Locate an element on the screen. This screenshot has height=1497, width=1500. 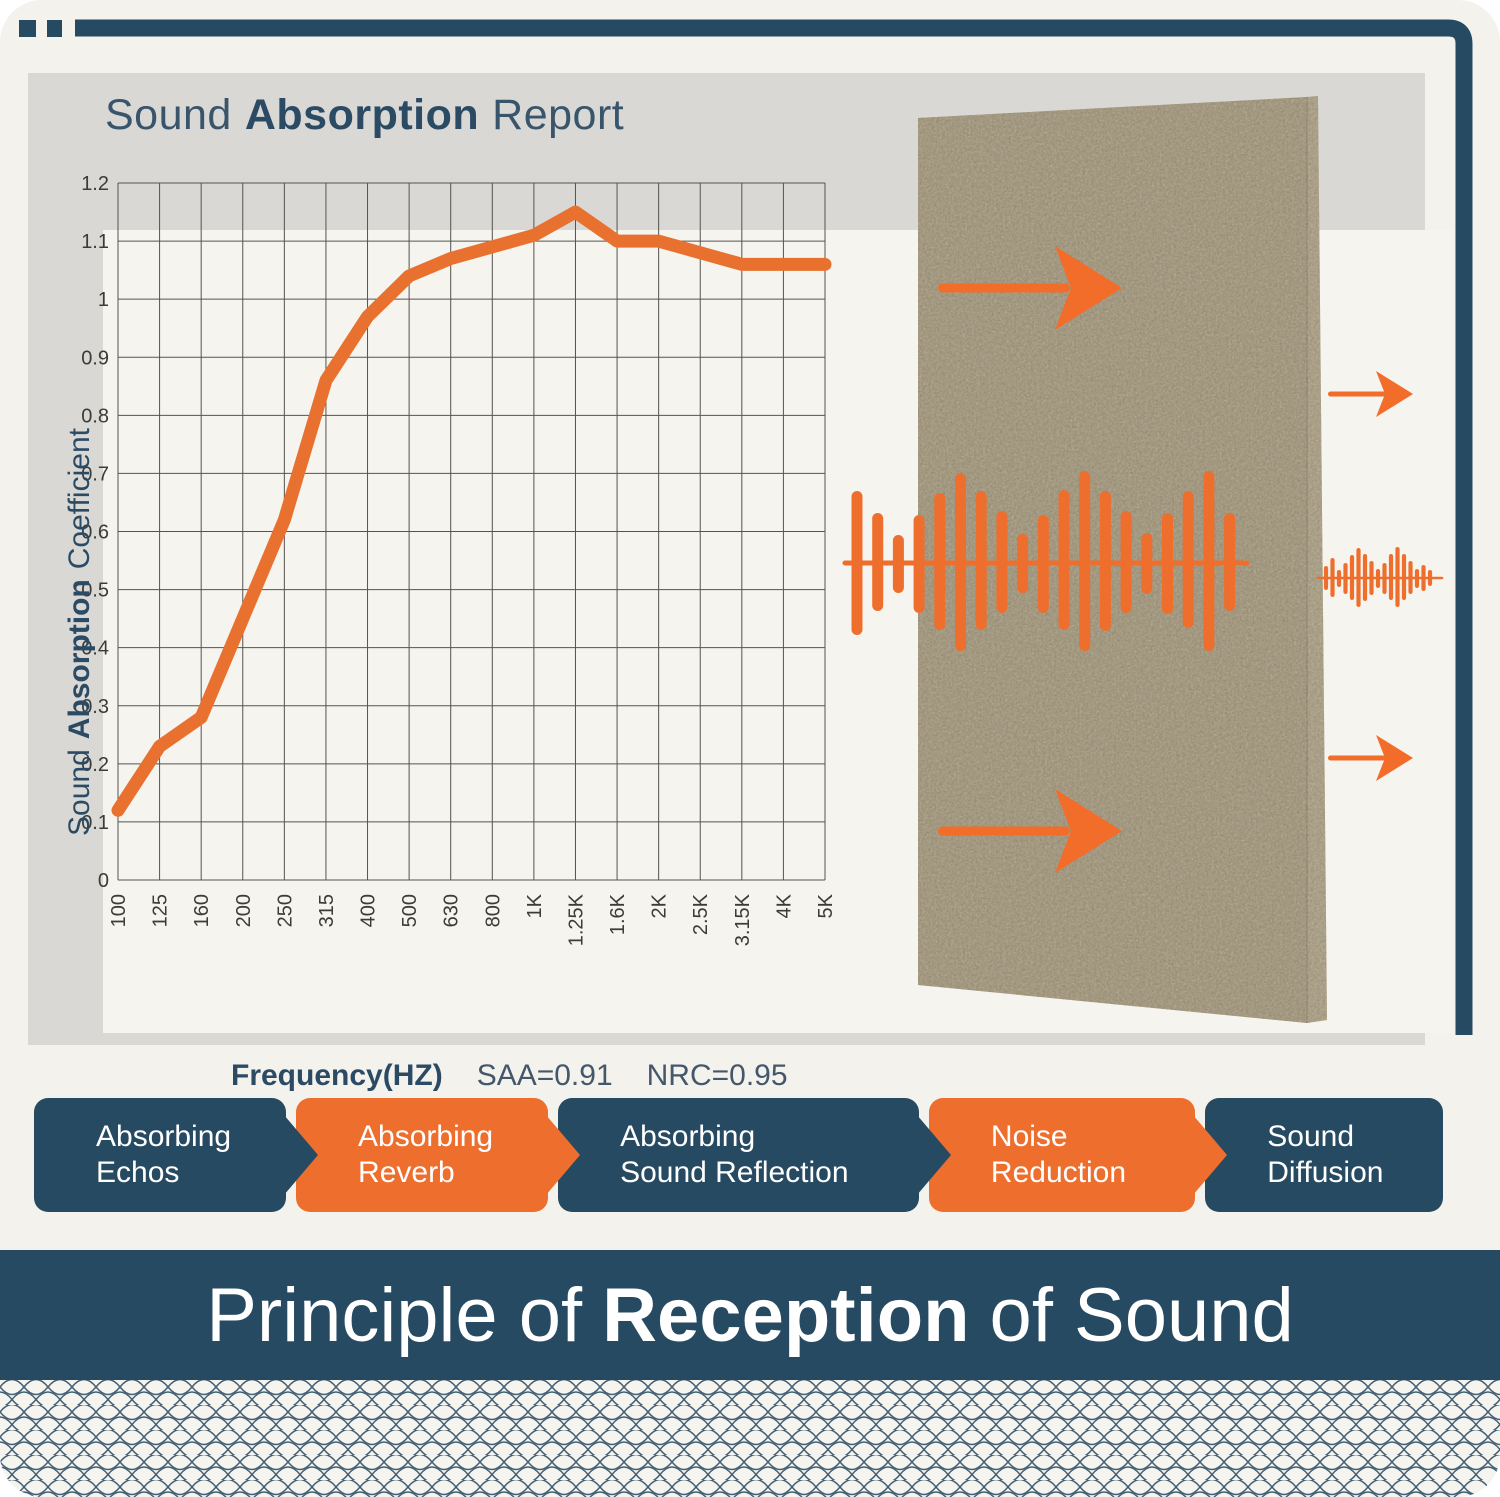
feature-badge-label: Absorbing Echos is located at coordinates (164, 1154).